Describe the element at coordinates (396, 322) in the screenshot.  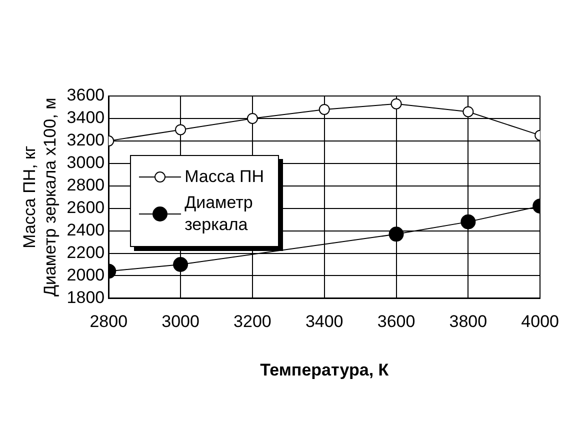
I see `x-tick-label: 3600` at that location.